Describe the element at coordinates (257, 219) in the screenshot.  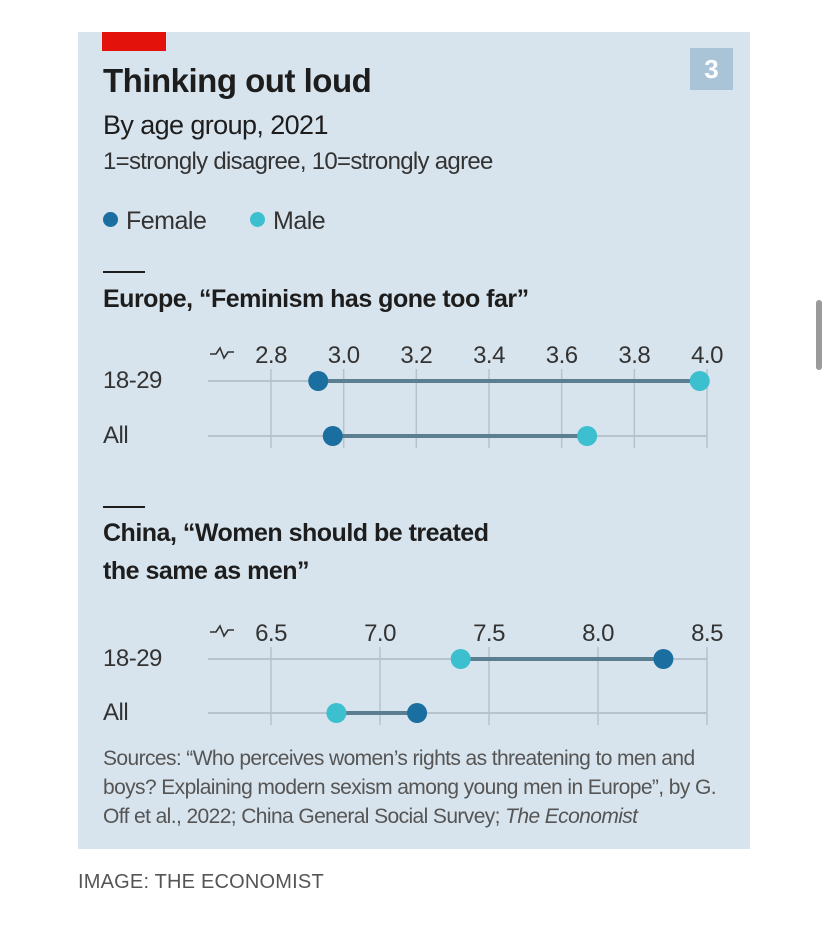
I see `legend-male-dot` at that location.